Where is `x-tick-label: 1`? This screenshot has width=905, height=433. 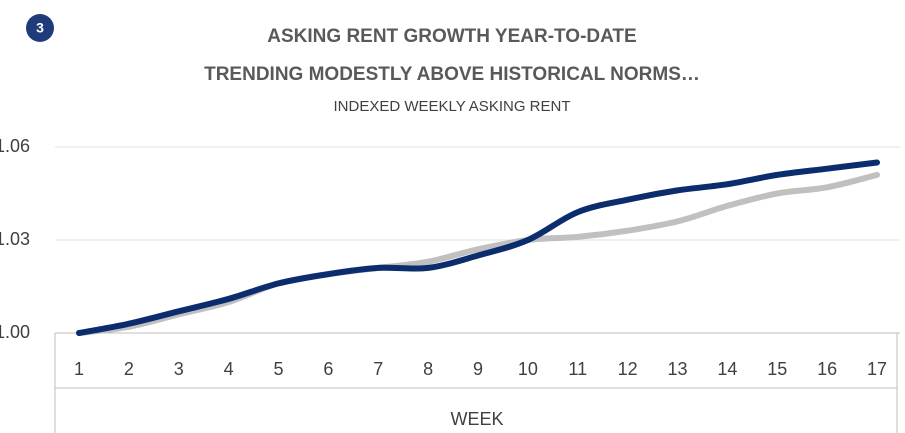
x-tick-label: 1 is located at coordinates (79, 369).